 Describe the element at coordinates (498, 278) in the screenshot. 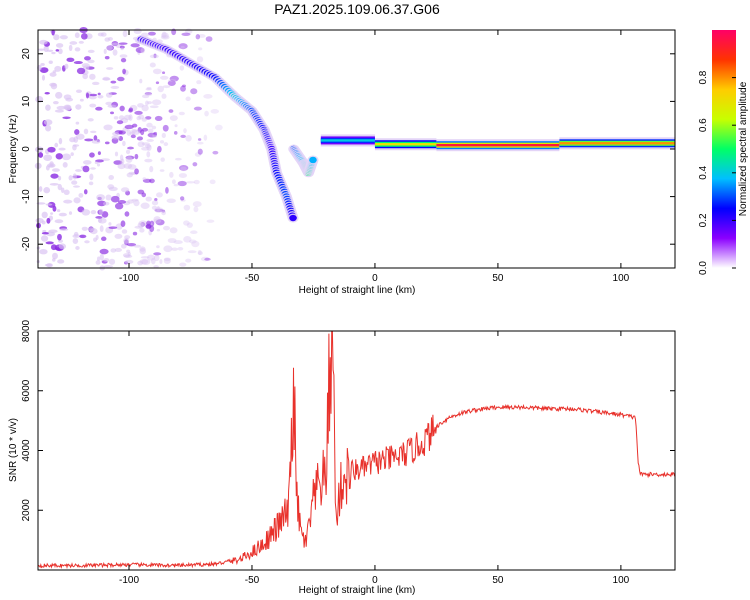

I see `spectrogram-xtick-label: 50` at that location.